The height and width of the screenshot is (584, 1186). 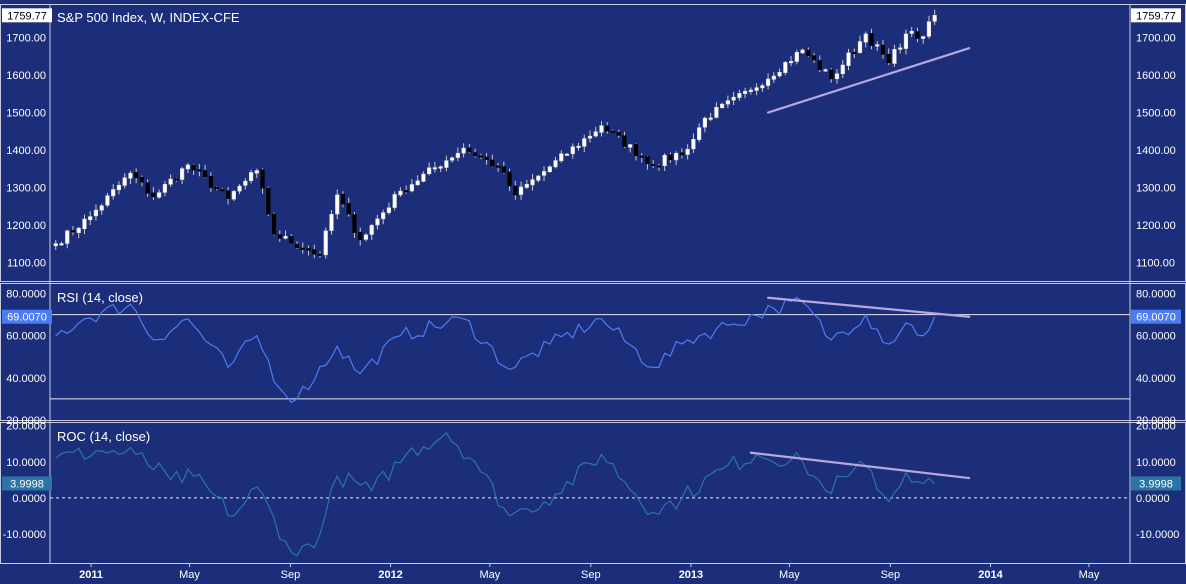 What do you see at coordinates (26, 188) in the screenshot?
I see `y-tick-label-left: 1300.00` at bounding box center [26, 188].